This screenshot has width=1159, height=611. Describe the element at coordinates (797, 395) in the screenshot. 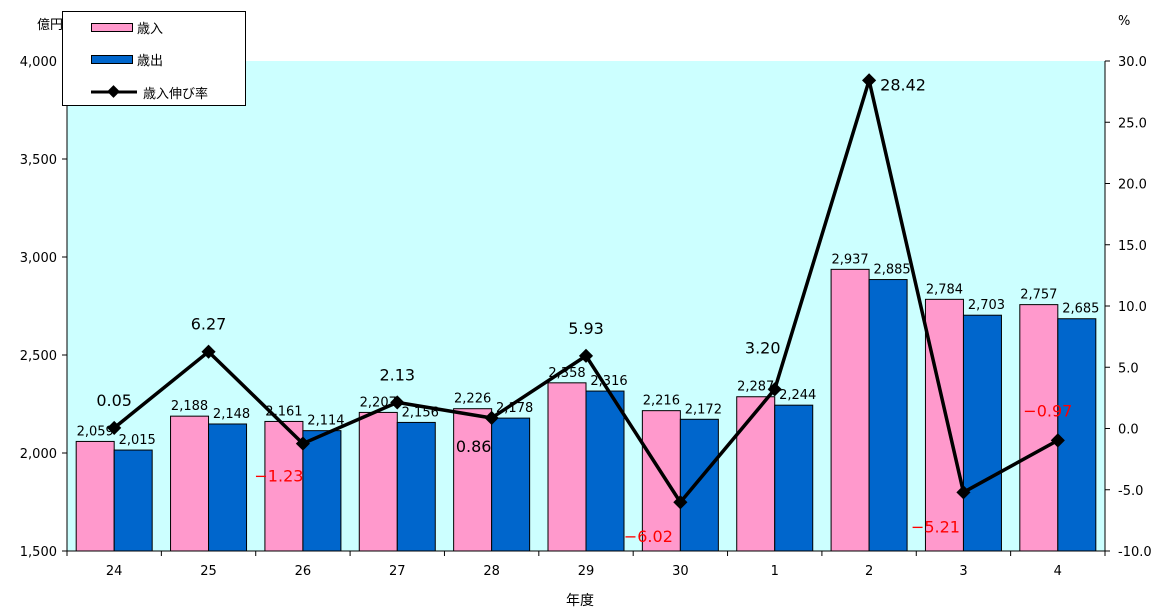

I see `data-label-expense: 2,244` at that location.